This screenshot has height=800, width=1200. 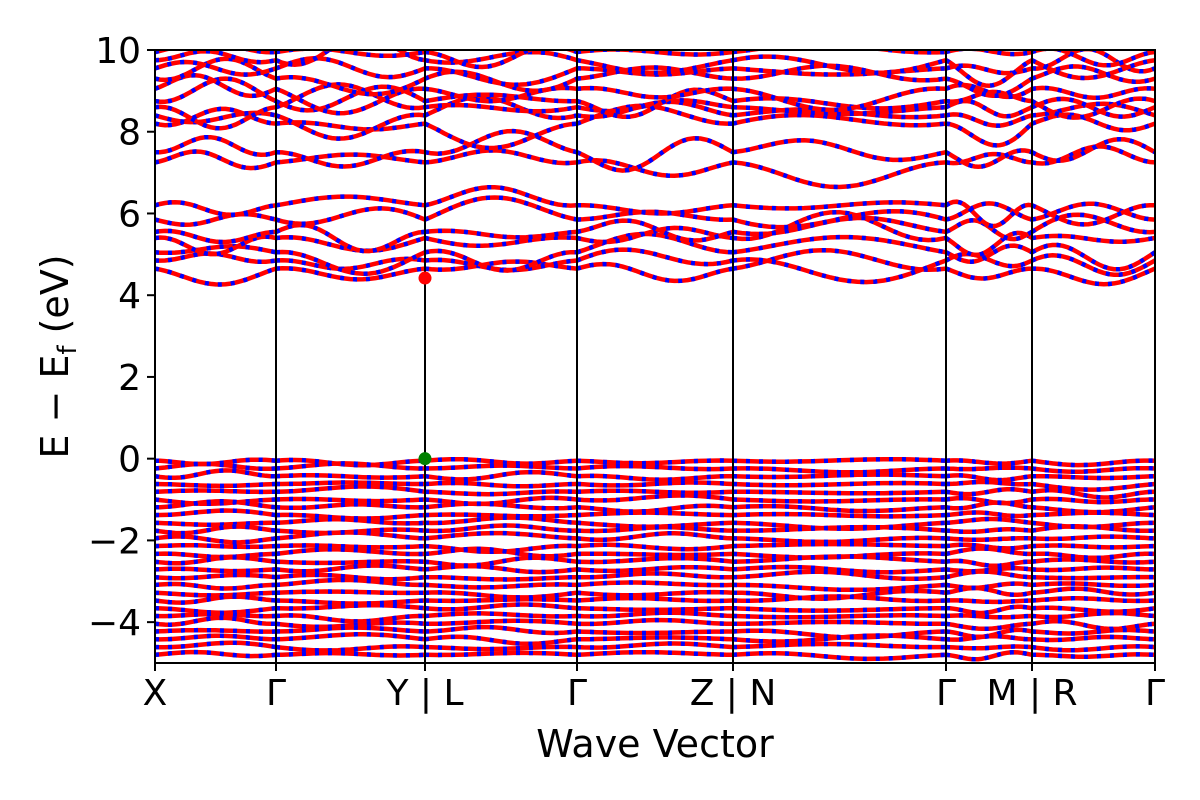 I want to click on x-tick-label-0: X, so click(x=155, y=693).